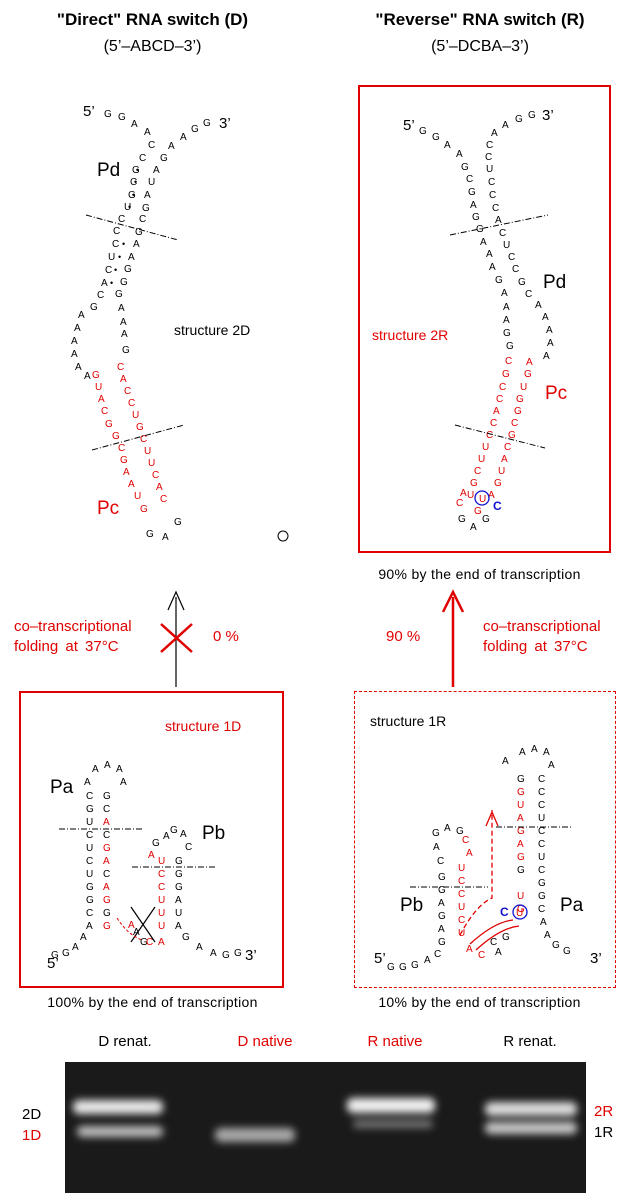  I want to click on direct-title: "Direct" RNA switch (D), so click(152, 19).